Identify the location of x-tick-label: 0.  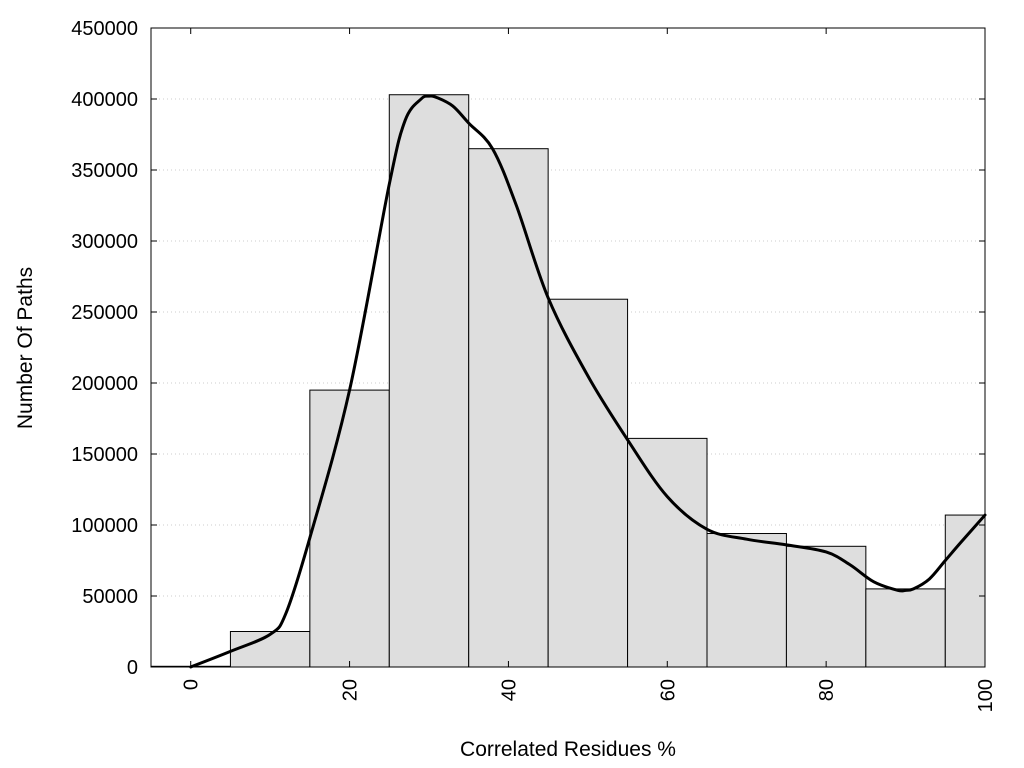
(192, 684).